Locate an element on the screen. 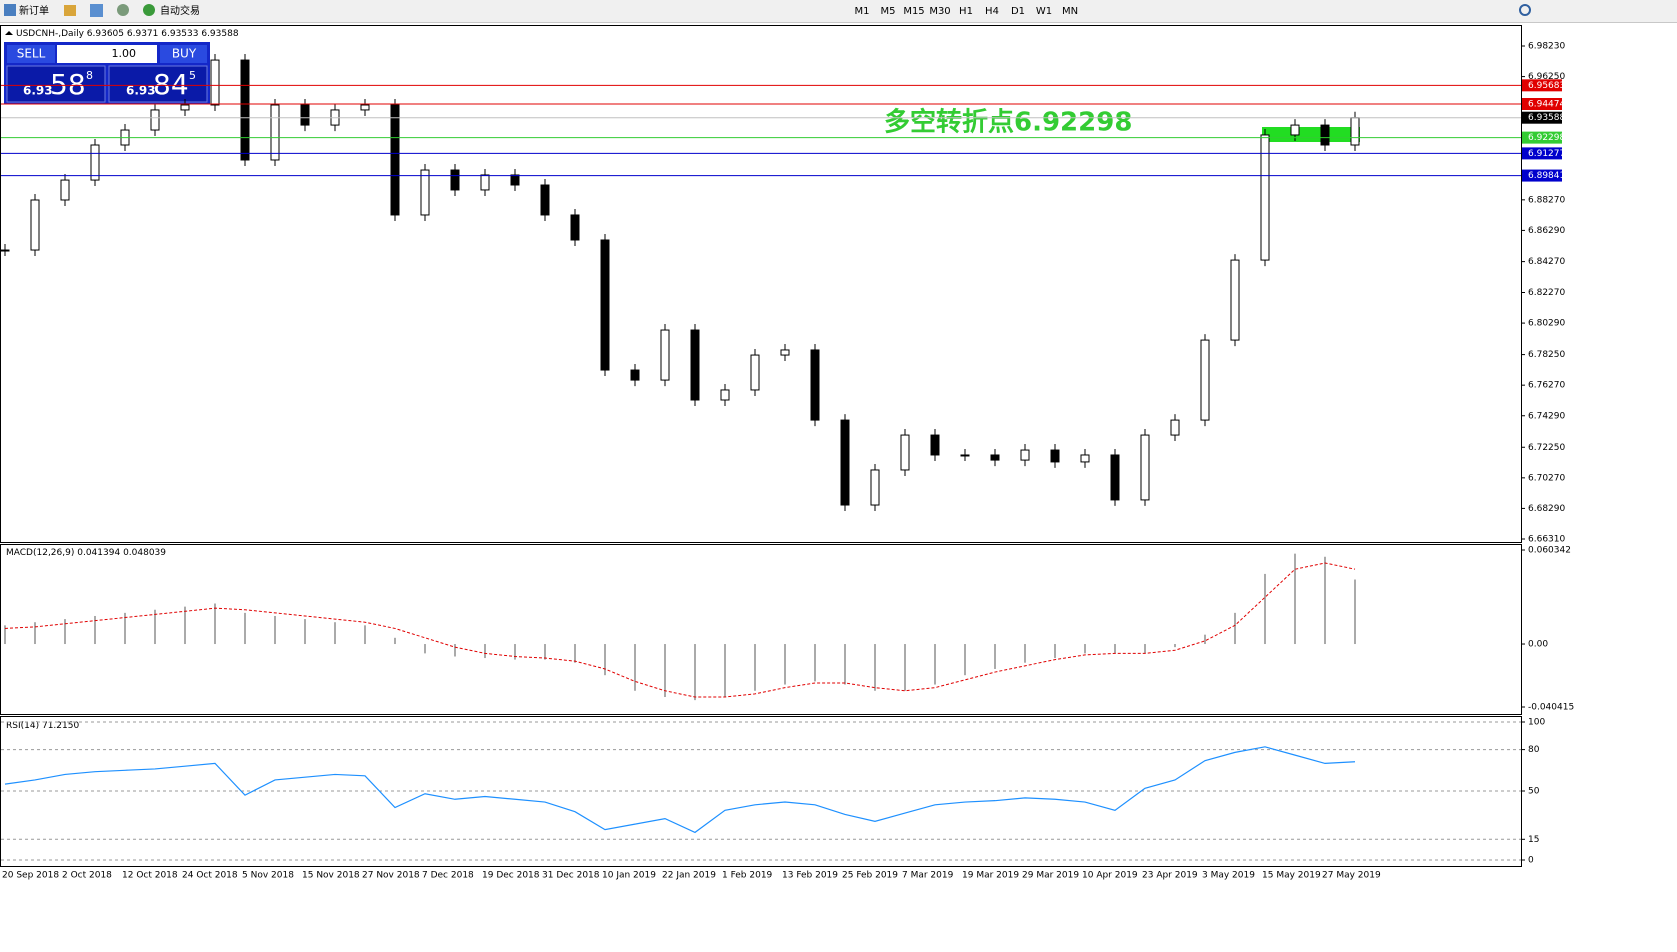 This screenshot has height=952, width=1677. sell-button is located at coordinates (31, 54).